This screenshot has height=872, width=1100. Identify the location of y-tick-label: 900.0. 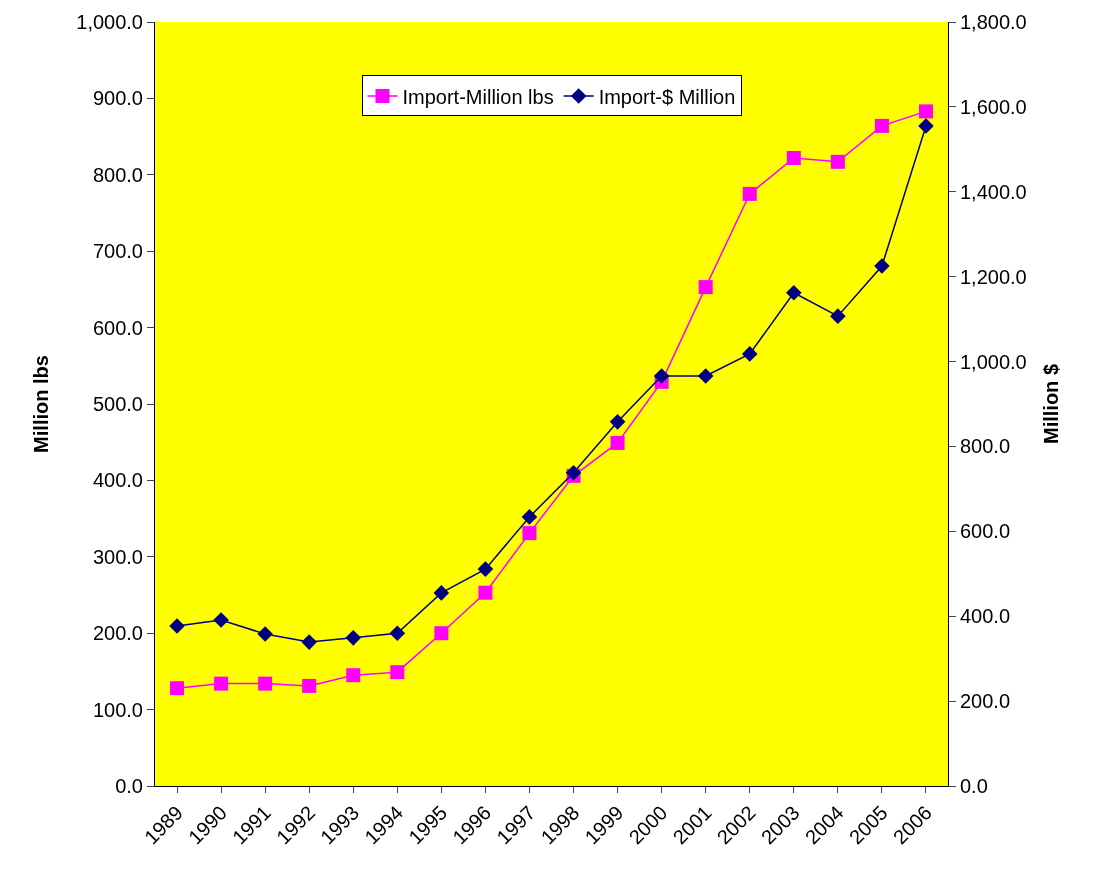
(117, 98).